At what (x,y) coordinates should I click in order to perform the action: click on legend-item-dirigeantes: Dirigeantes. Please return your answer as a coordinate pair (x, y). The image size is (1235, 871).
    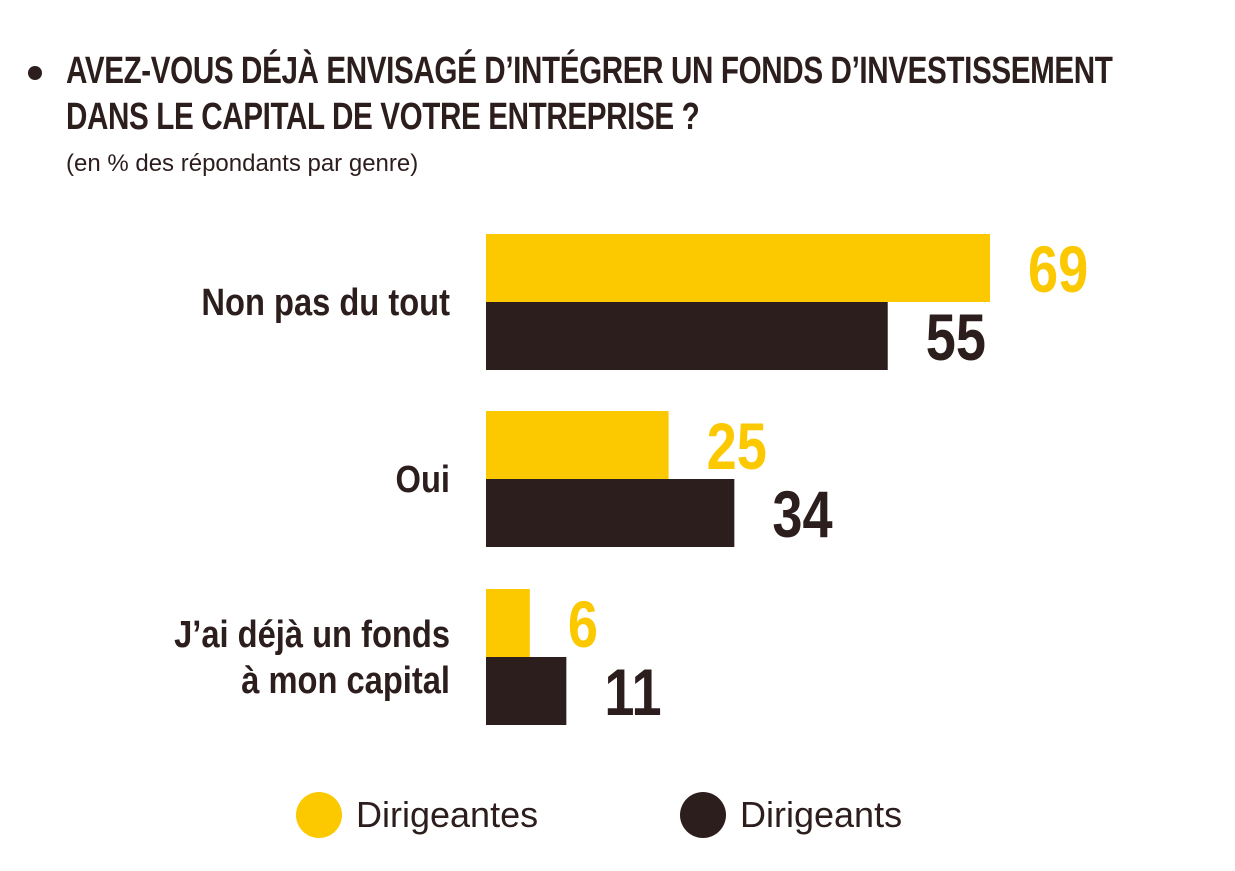
    Looking at the image, I should click on (417, 815).